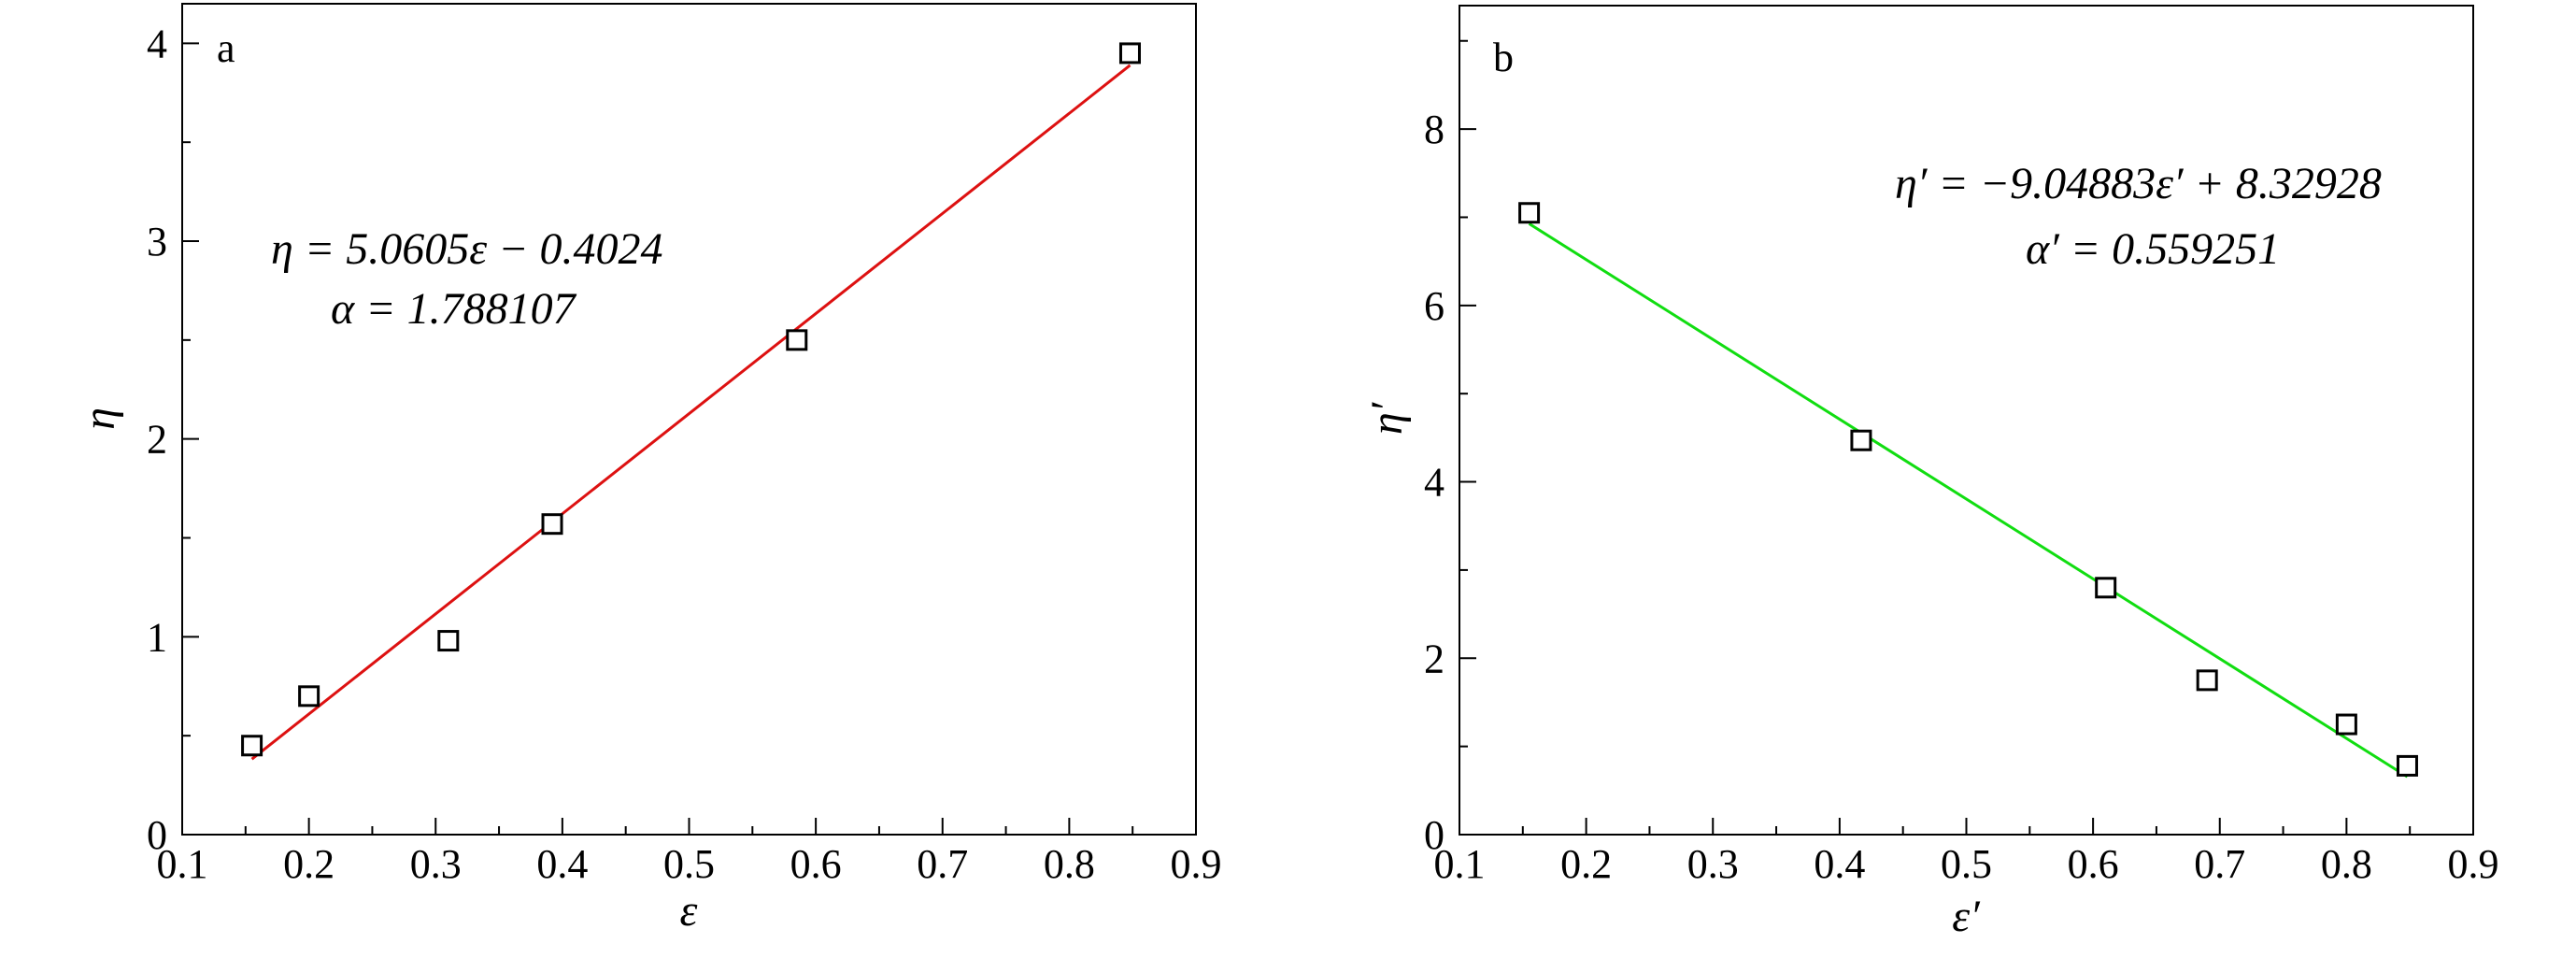 This screenshot has height=972, width=2576. Describe the element at coordinates (1967, 916) in the screenshot. I see `panel-b-x-axis-title: ε′` at that location.